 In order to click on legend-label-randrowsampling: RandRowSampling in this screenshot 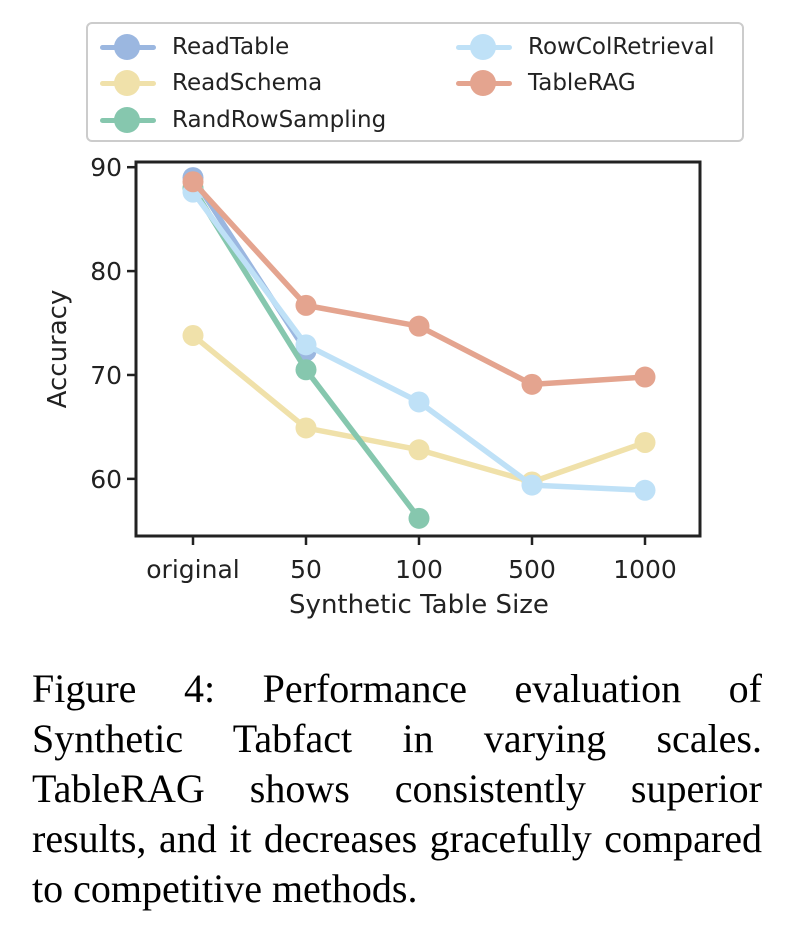, I will do `click(279, 120)`.